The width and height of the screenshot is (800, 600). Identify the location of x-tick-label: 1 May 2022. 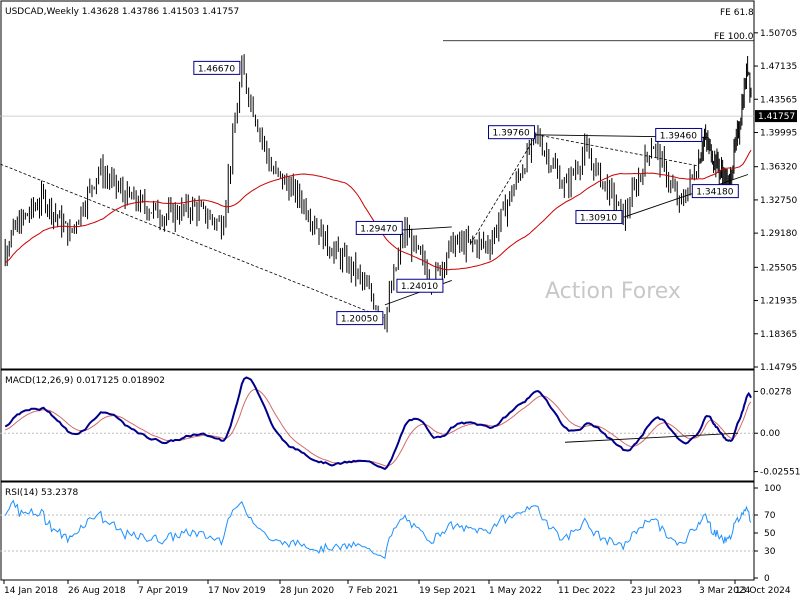
(515, 591).